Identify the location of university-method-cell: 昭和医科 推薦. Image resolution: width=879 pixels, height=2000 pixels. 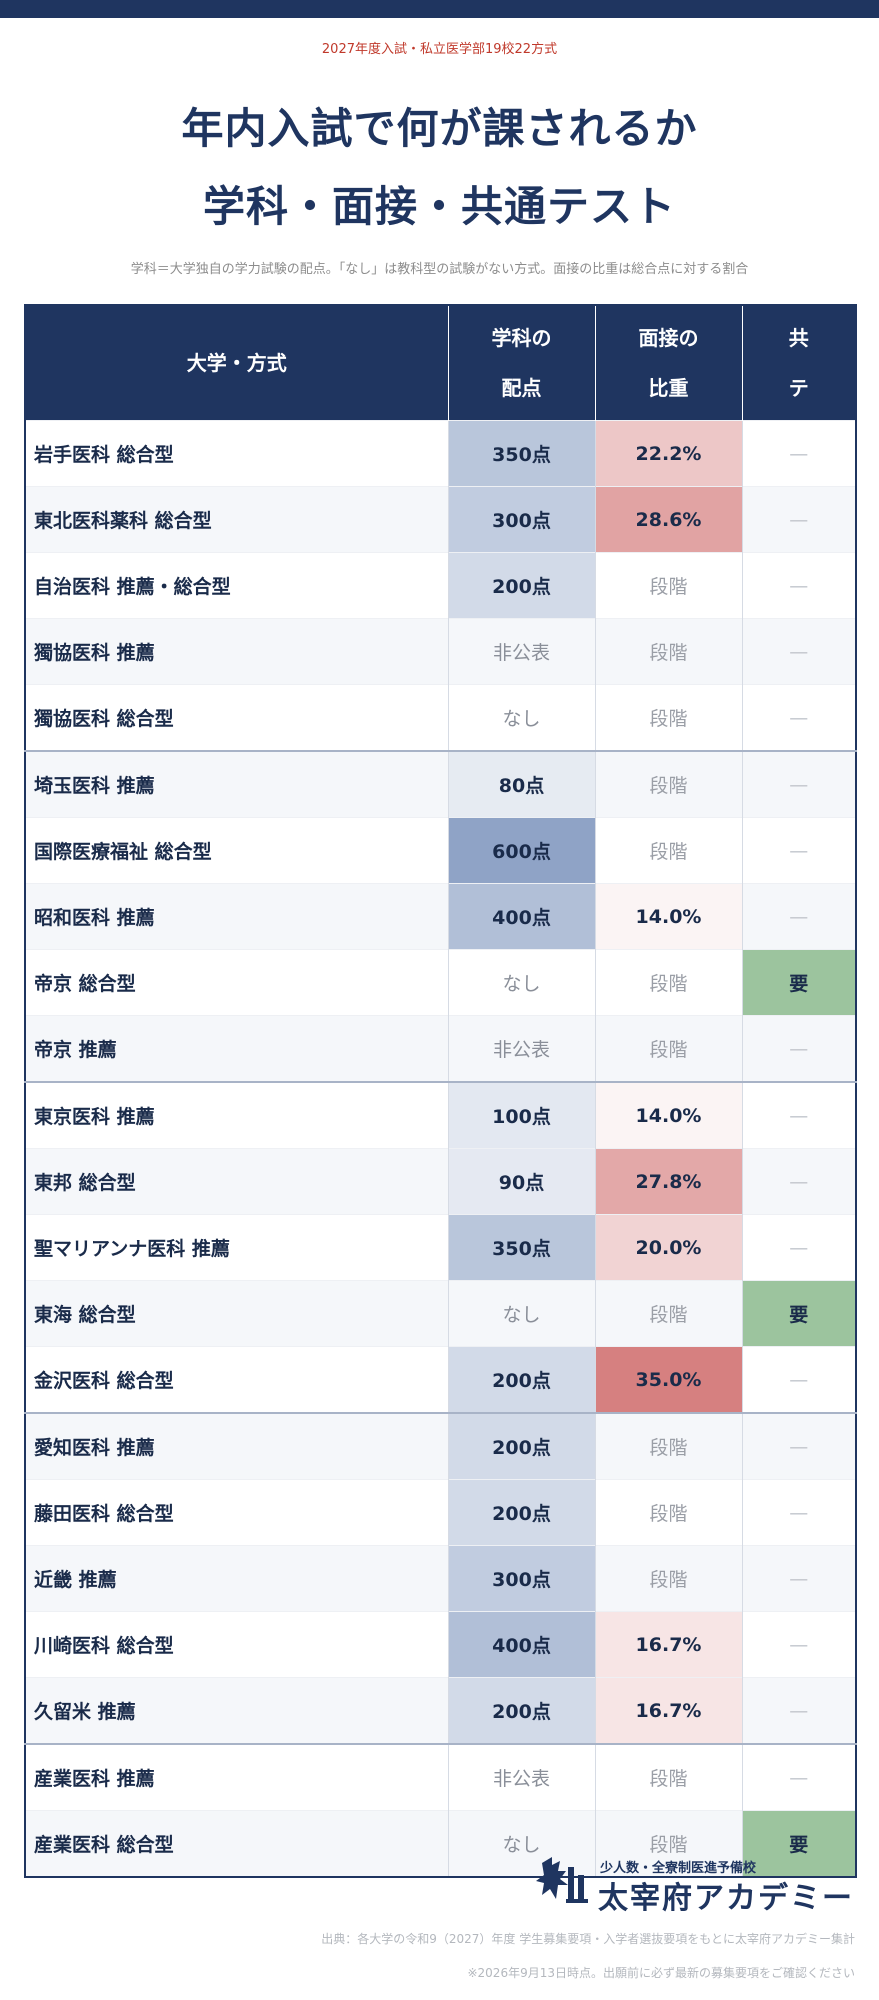
(236, 916).